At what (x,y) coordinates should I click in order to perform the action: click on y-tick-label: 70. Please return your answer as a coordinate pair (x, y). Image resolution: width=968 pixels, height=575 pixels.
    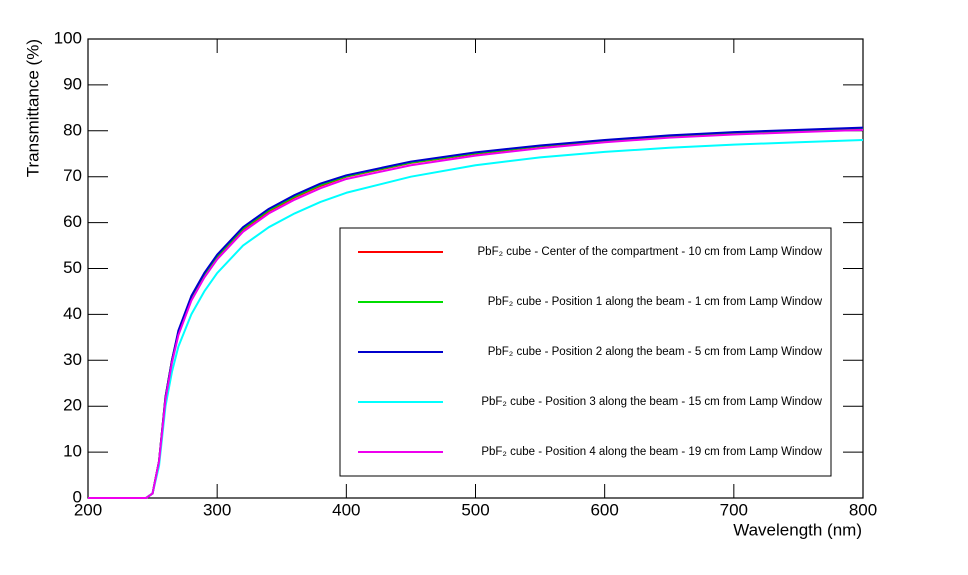
    Looking at the image, I should click on (72, 175).